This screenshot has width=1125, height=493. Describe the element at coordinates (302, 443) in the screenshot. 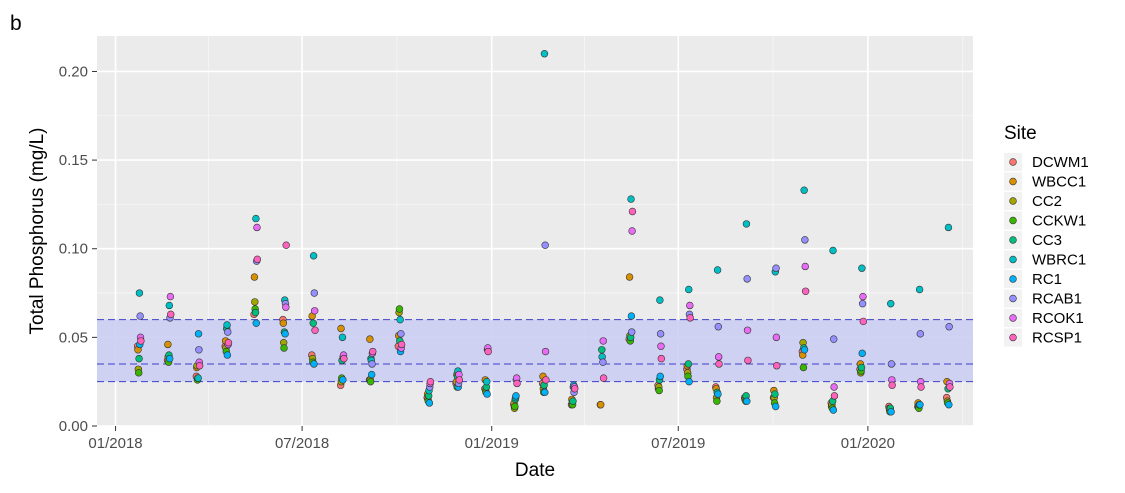

I see `x-tick-label: 07/2018` at that location.